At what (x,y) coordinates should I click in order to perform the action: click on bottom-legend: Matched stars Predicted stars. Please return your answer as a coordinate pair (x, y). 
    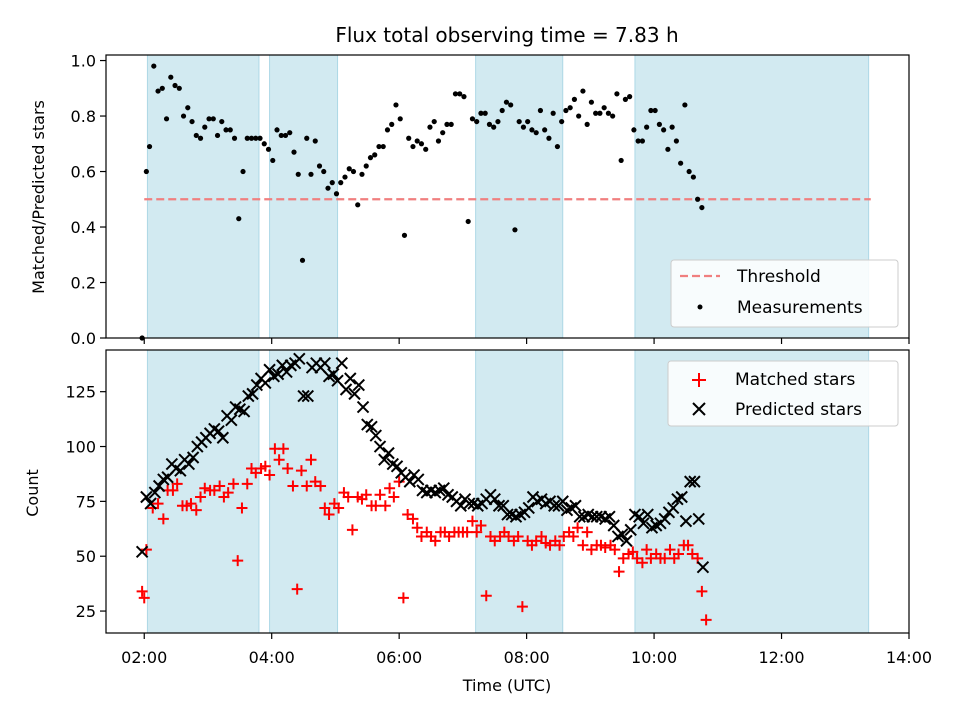
    Looking at the image, I should click on (783, 393).